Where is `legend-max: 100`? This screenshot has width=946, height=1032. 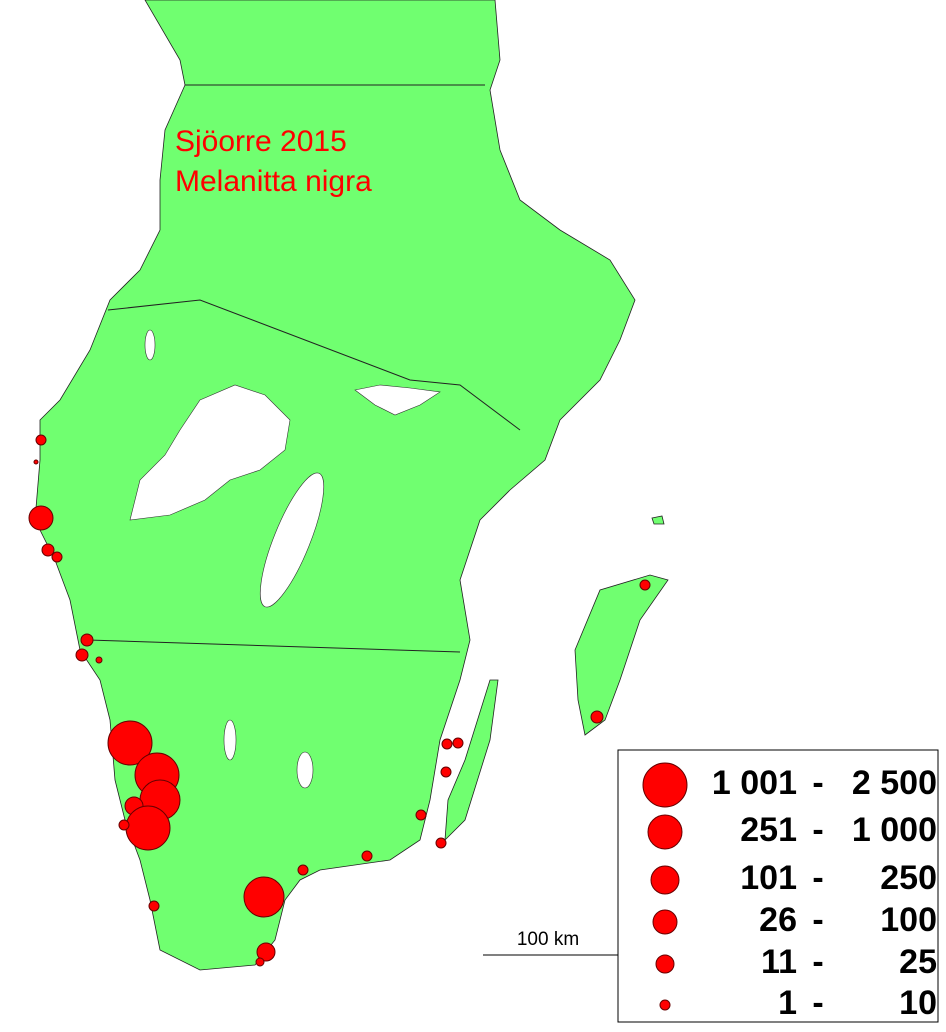 legend-max: 100 is located at coordinates (908, 920).